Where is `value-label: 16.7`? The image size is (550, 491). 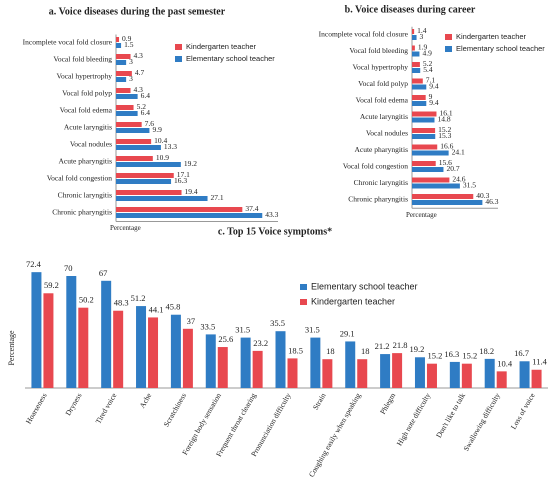
value-label: 16.7 is located at coordinates (521, 353).